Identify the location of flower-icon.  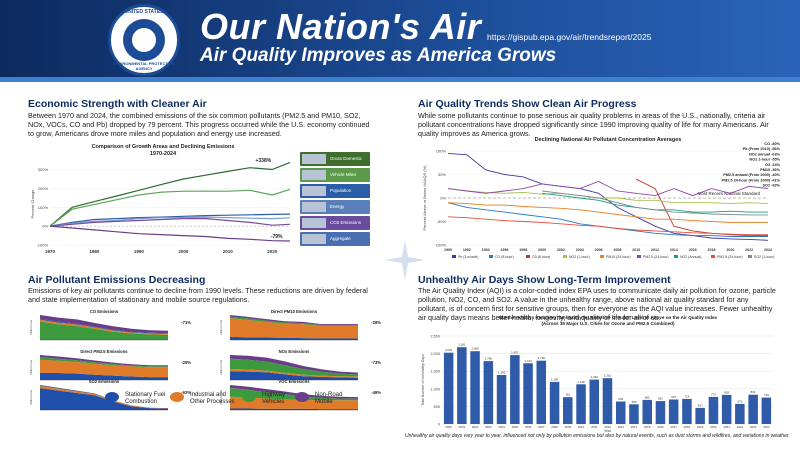
(144, 40).